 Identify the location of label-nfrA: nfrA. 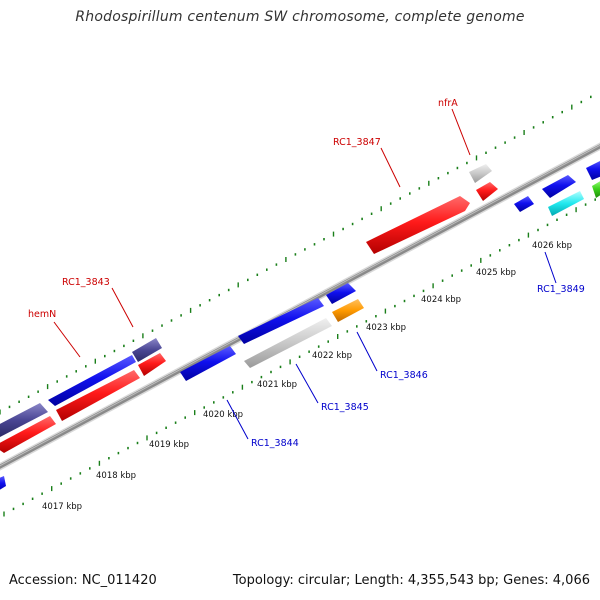
(448, 103).